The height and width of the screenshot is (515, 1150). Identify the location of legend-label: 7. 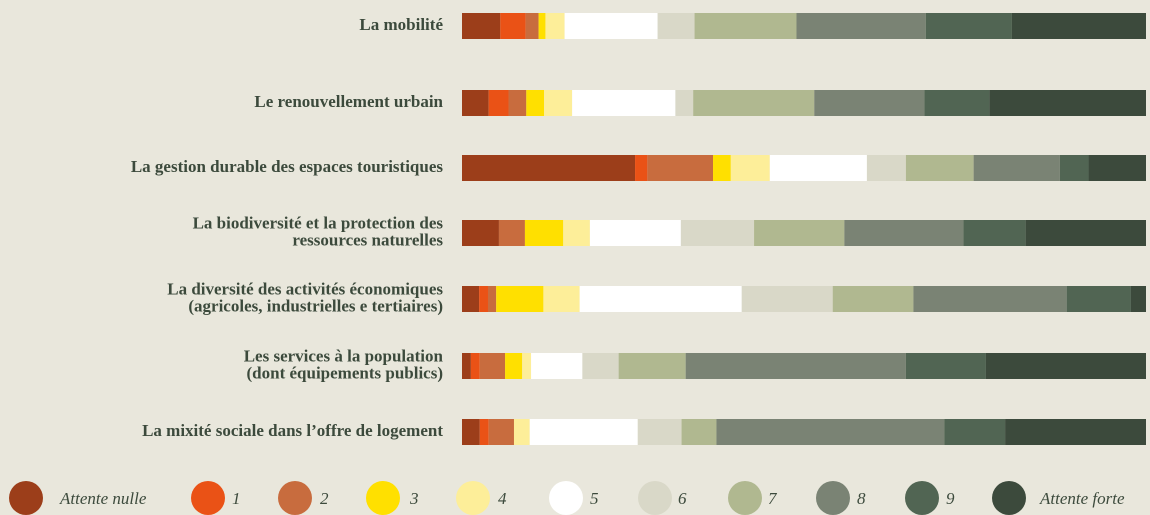
(773, 498).